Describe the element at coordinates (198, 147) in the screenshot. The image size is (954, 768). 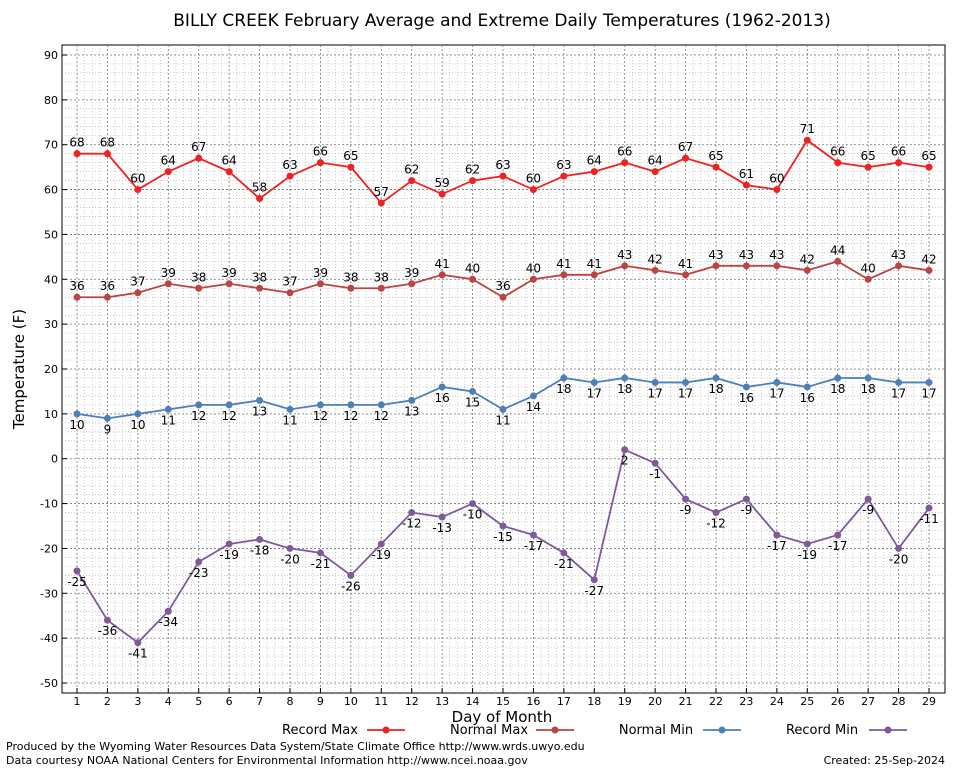
I see `data-label: 67` at that location.